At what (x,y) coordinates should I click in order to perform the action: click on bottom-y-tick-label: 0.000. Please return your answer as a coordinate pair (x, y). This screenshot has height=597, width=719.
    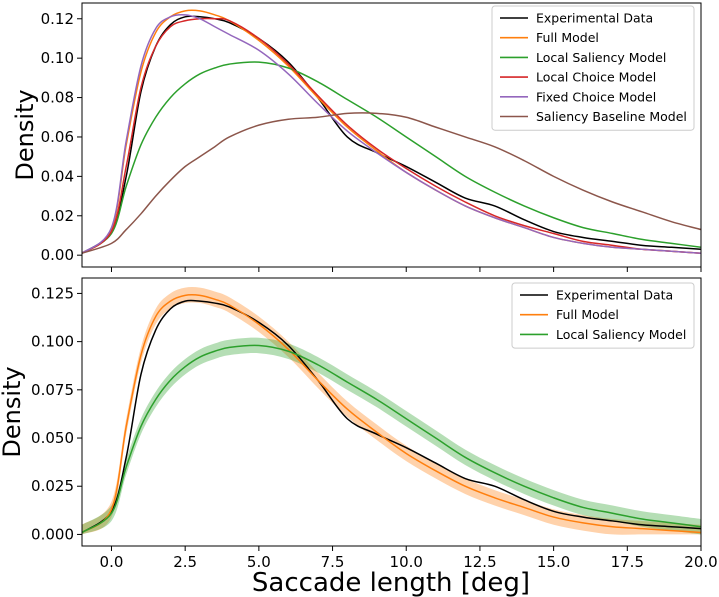
    Looking at the image, I should click on (52, 534).